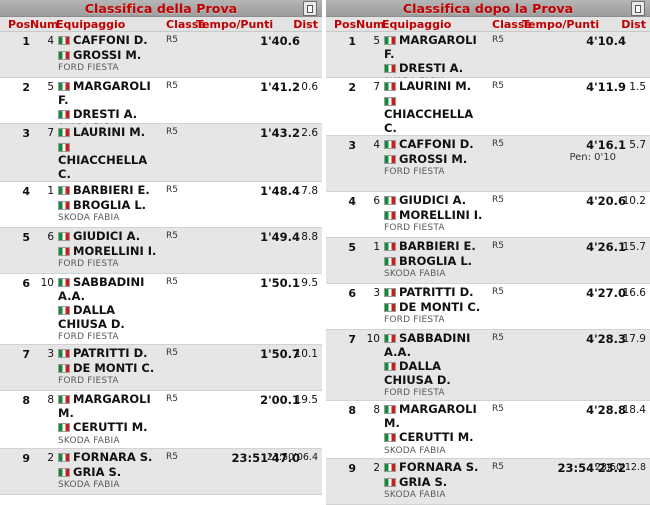  What do you see at coordinates (606, 339) in the screenshot?
I see `row-time: 4'28.3` at bounding box center [606, 339].